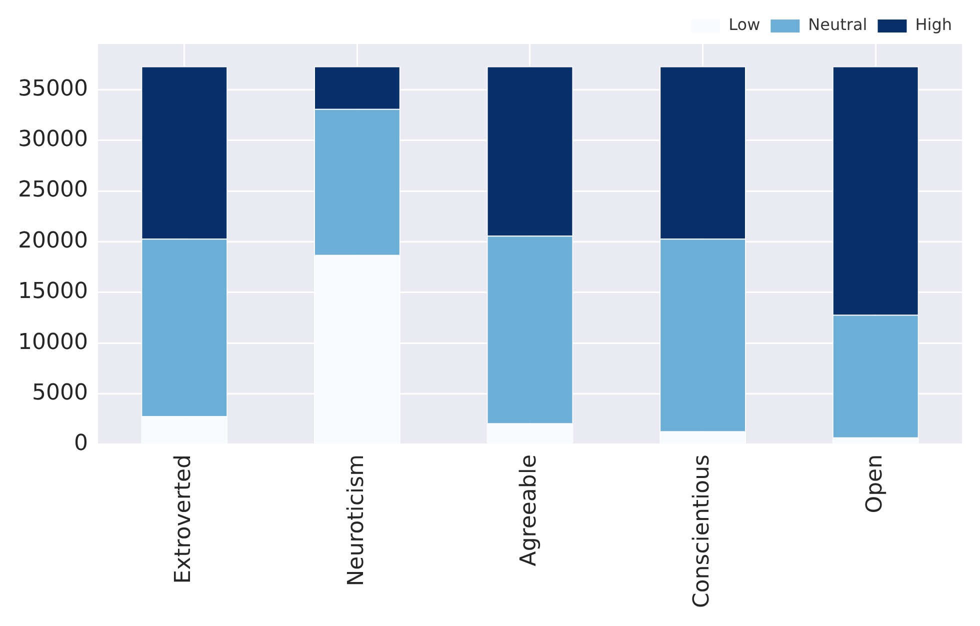 The width and height of the screenshot is (980, 626). What do you see at coordinates (838, 24) in the screenshot?
I see `legend-label: Neutral` at bounding box center [838, 24].